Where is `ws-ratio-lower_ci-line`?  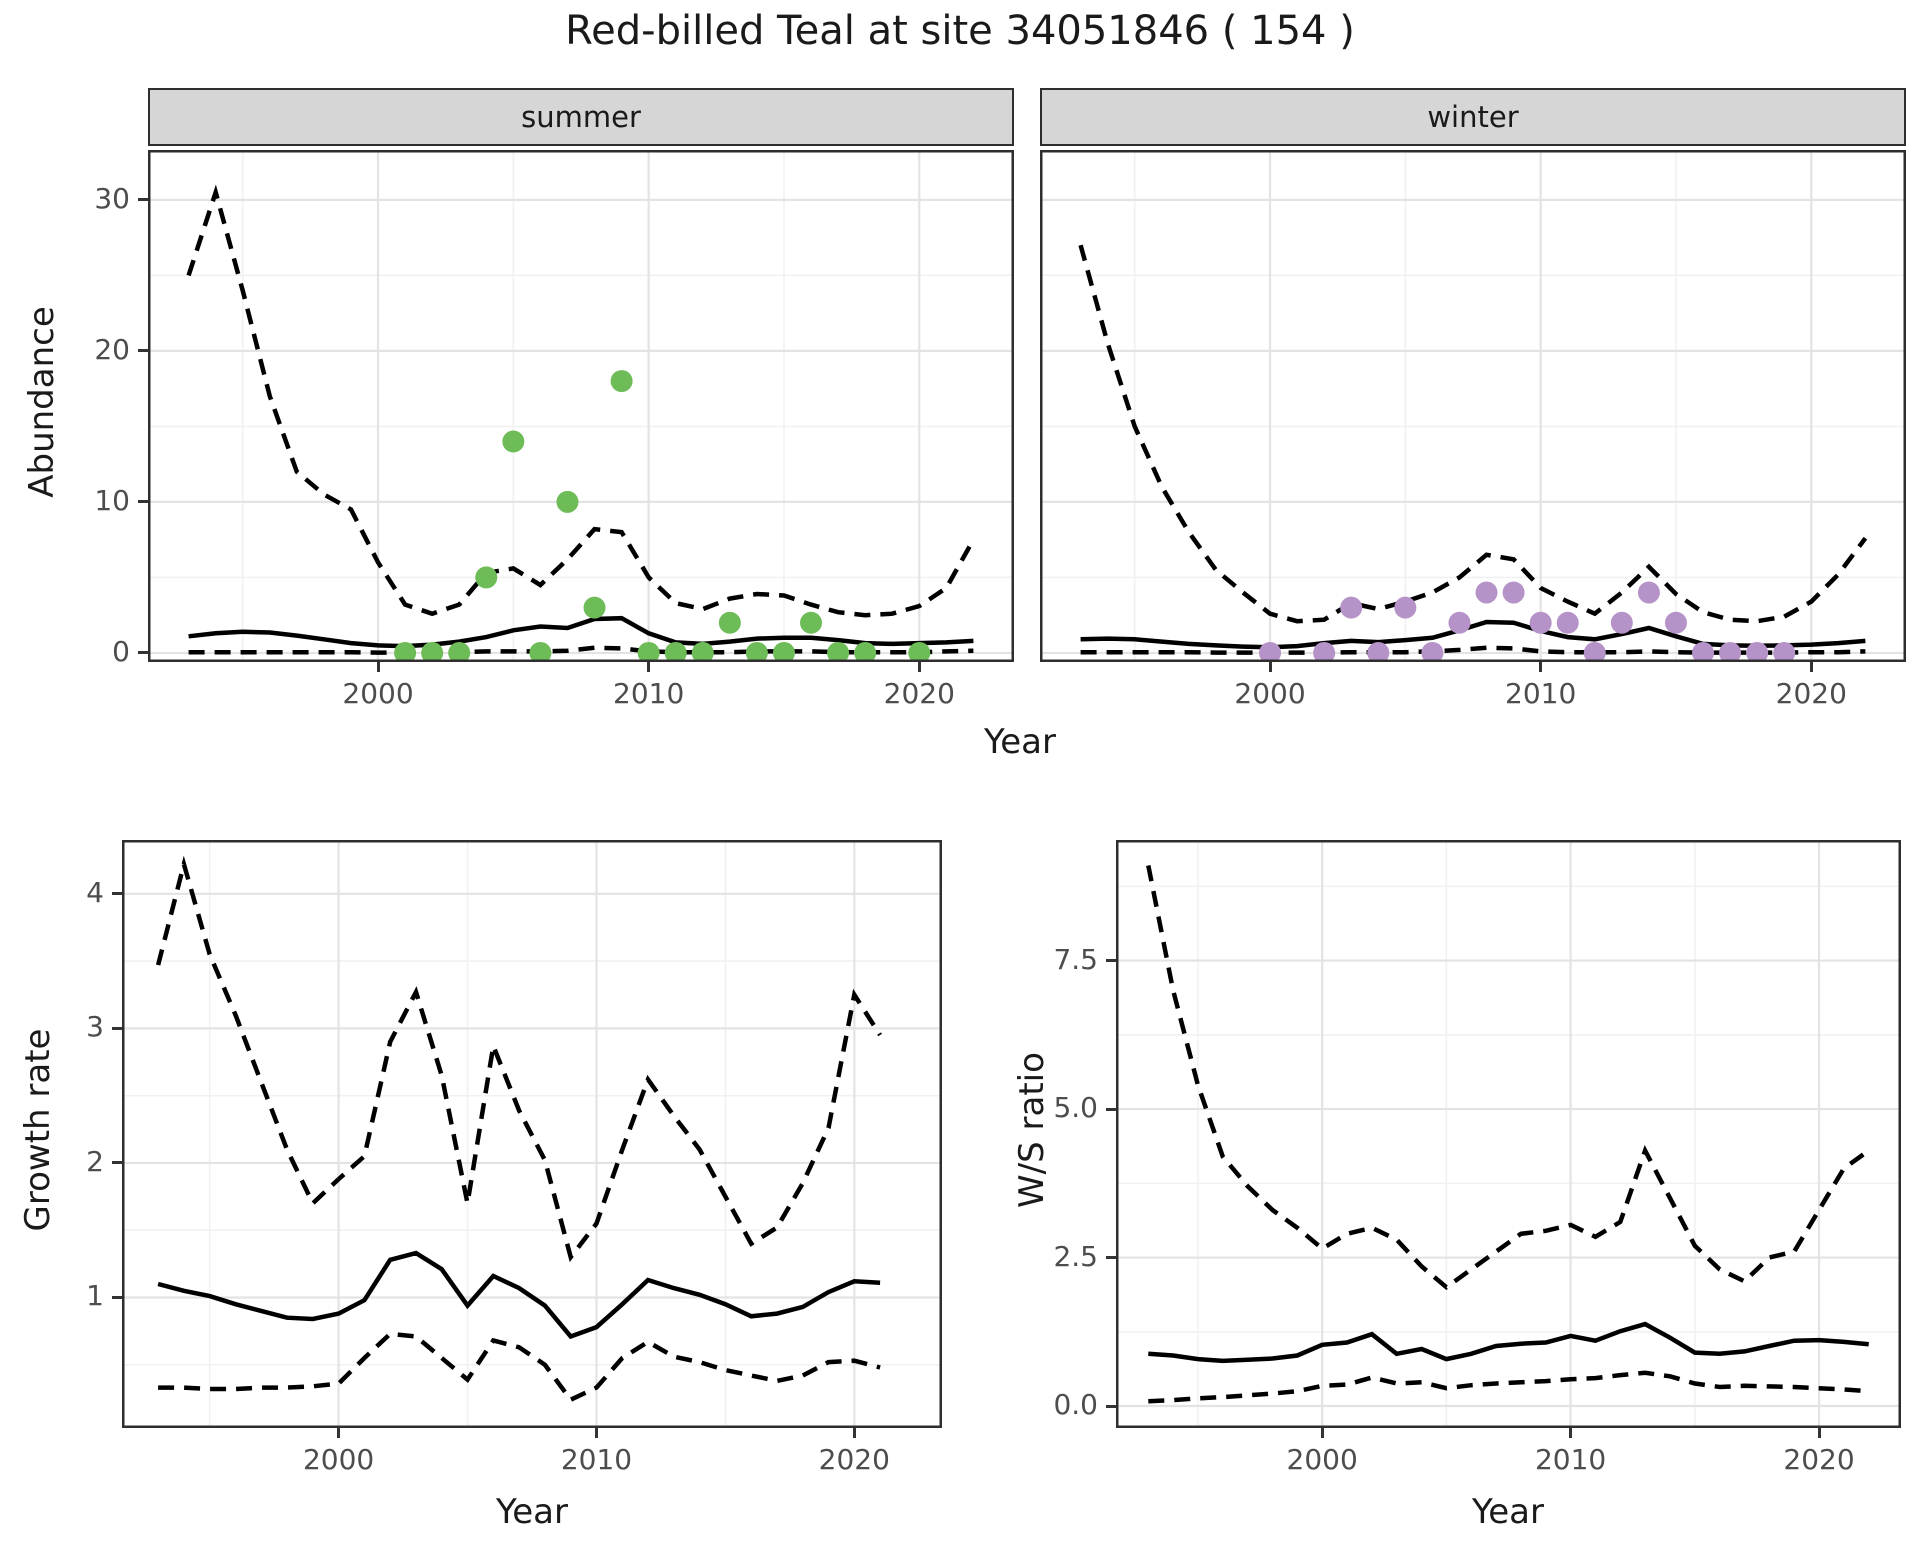
ws-ratio-lower_ci-line is located at coordinates (1508, 1387).